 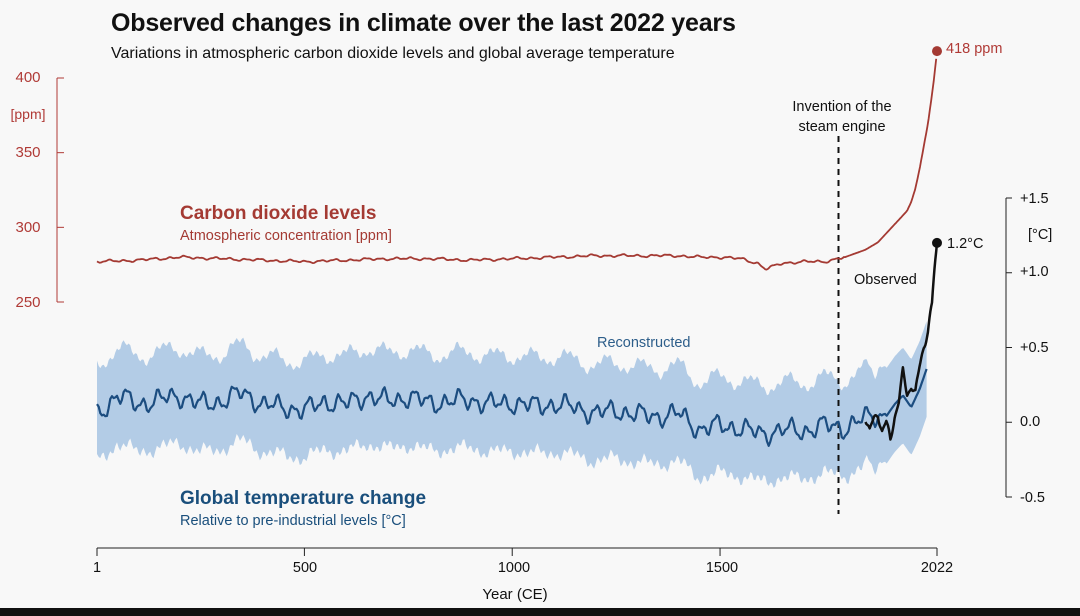 I want to click on co2-tick-label-300: 300, so click(x=28, y=227).